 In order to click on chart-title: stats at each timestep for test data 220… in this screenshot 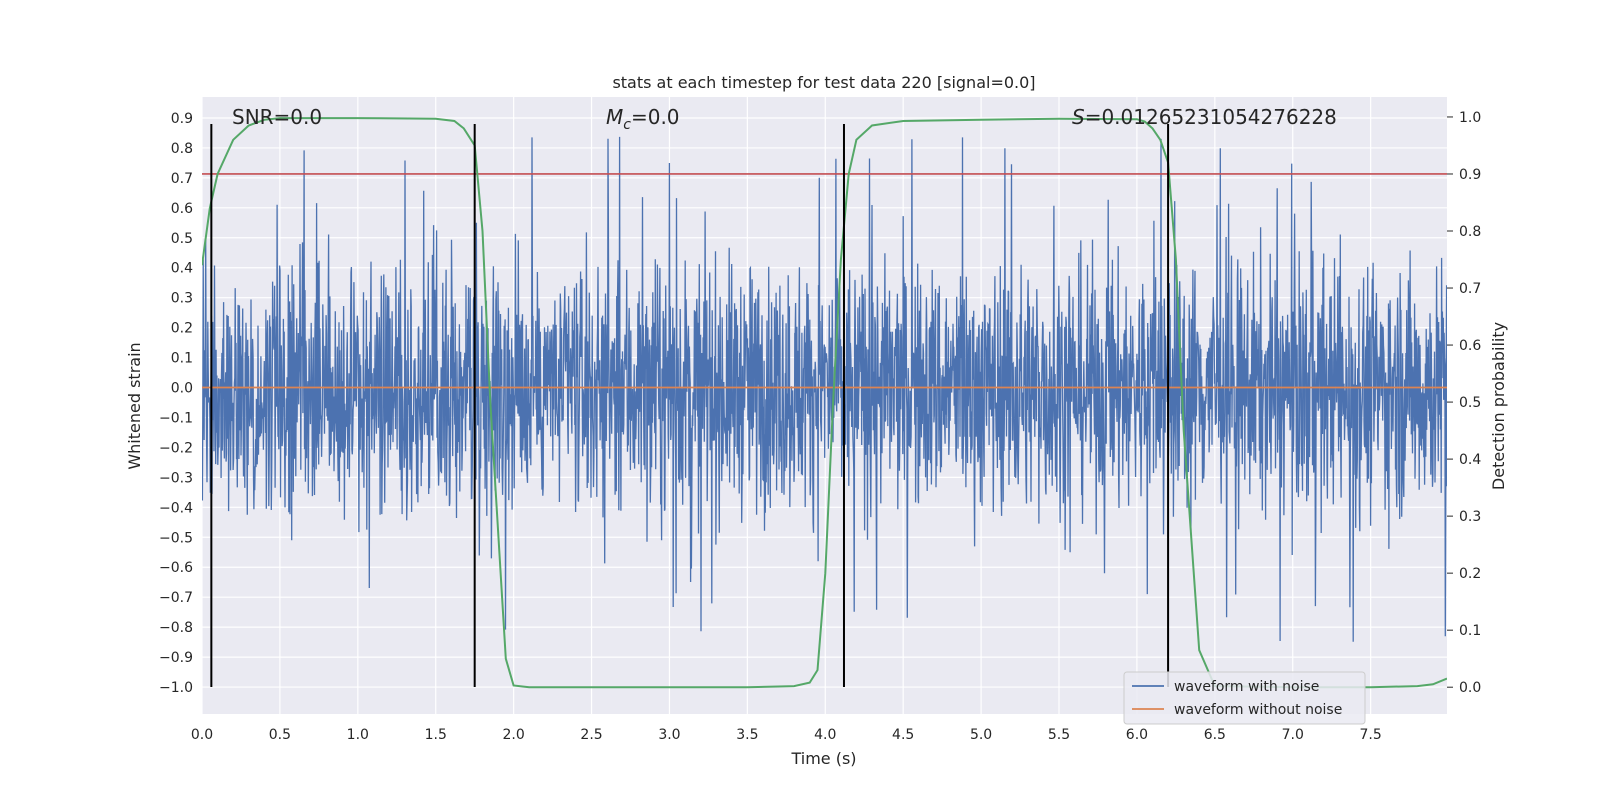, I will do `click(823, 82)`.